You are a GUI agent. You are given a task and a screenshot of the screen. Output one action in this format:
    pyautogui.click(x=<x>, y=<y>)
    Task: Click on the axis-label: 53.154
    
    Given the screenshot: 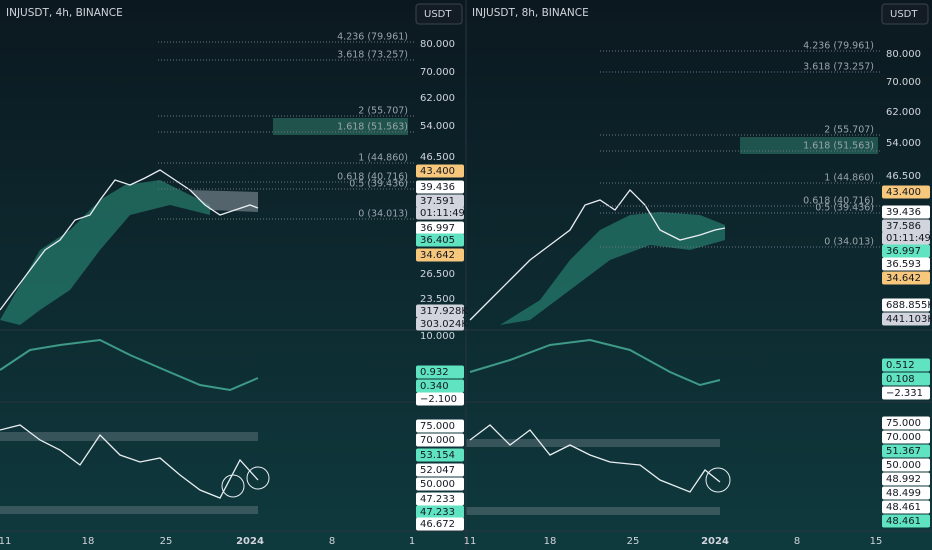 What is the action you would take?
    pyautogui.click(x=437, y=455)
    